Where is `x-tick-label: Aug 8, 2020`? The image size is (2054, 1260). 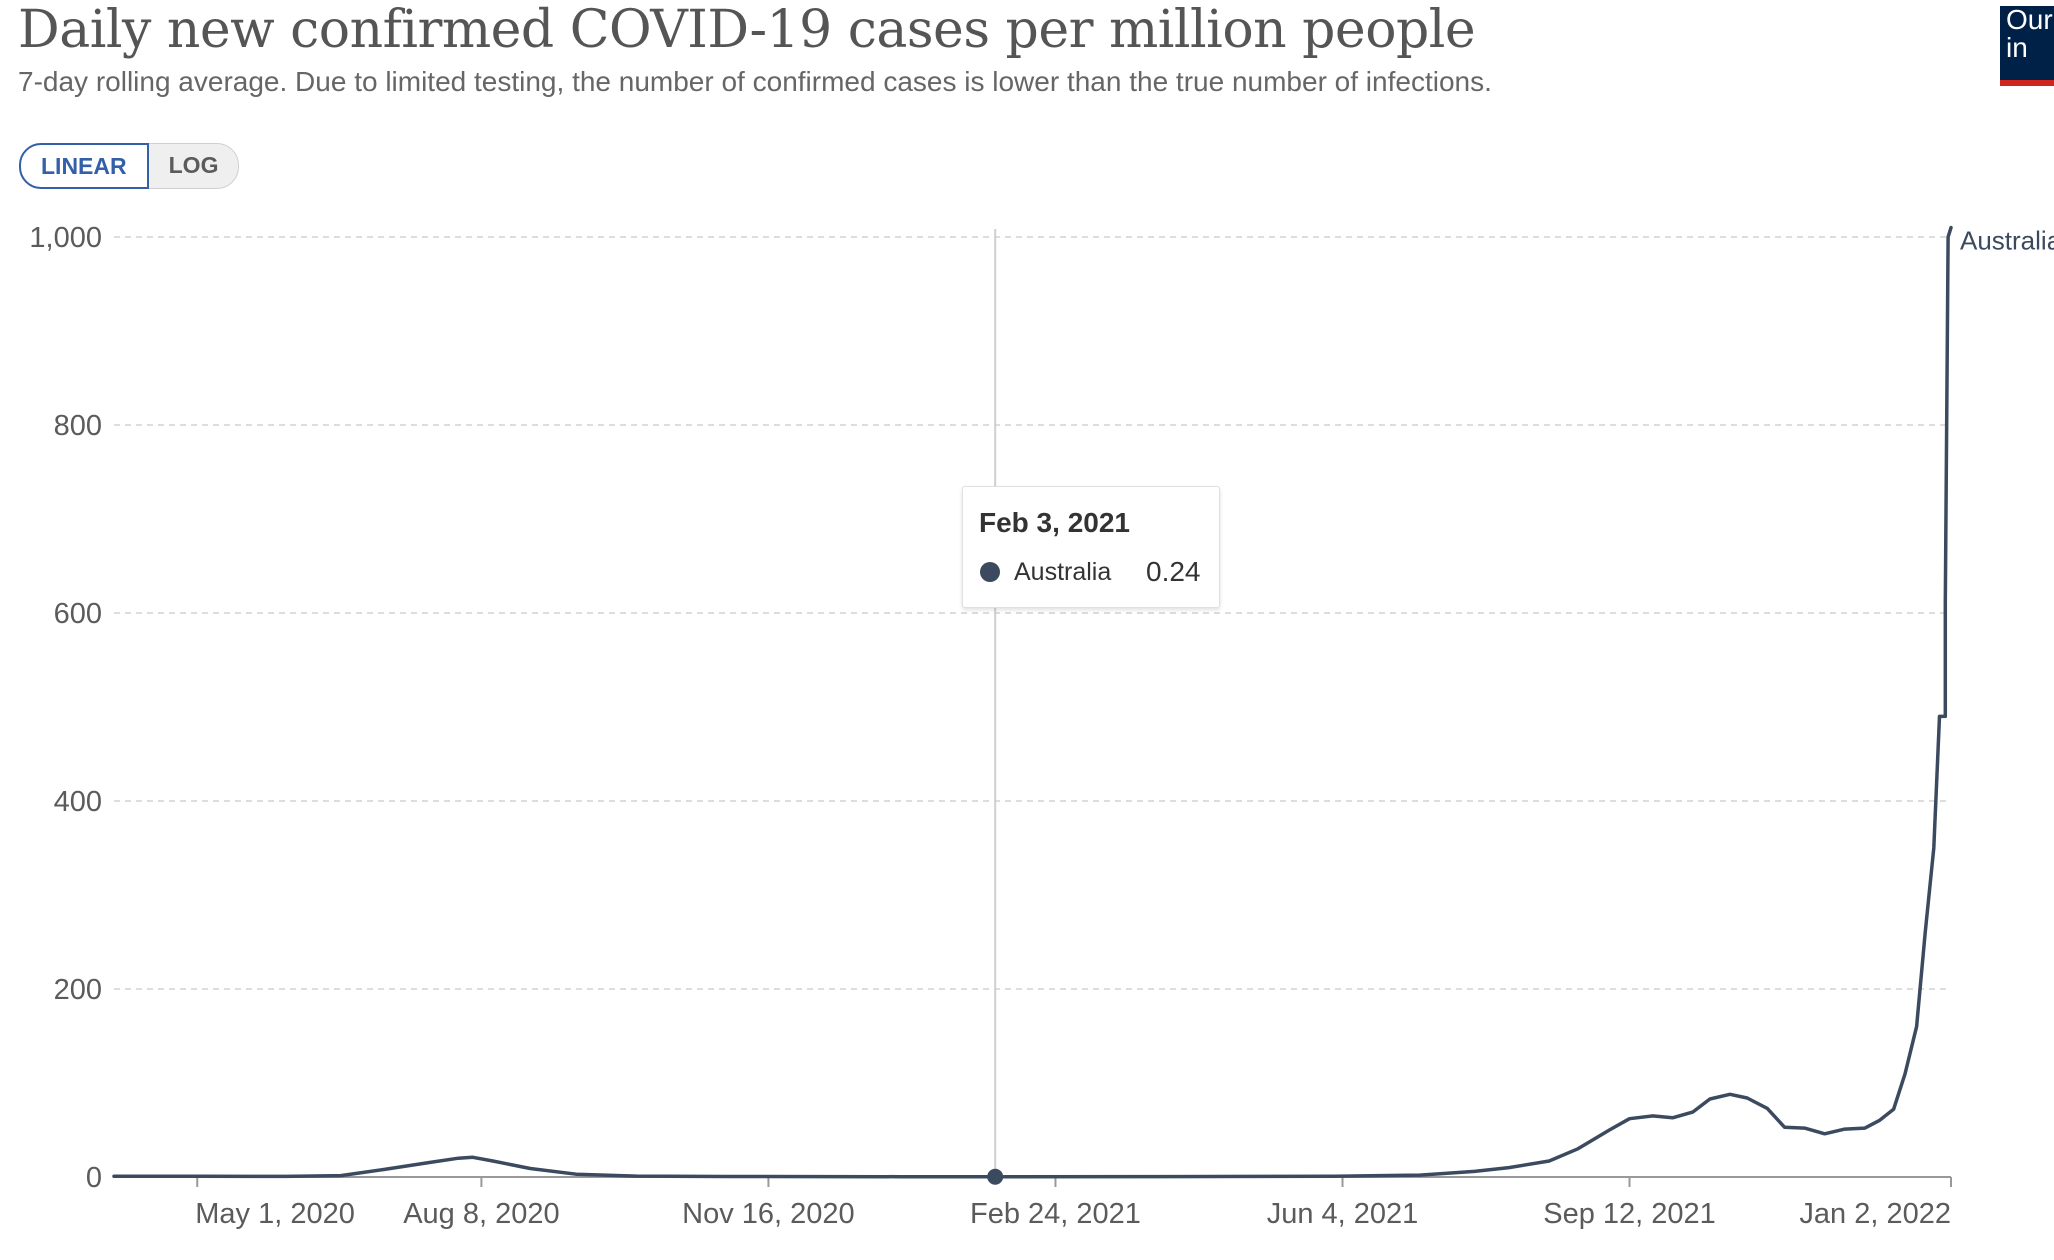 x-tick-label: Aug 8, 2020 is located at coordinates (481, 1214).